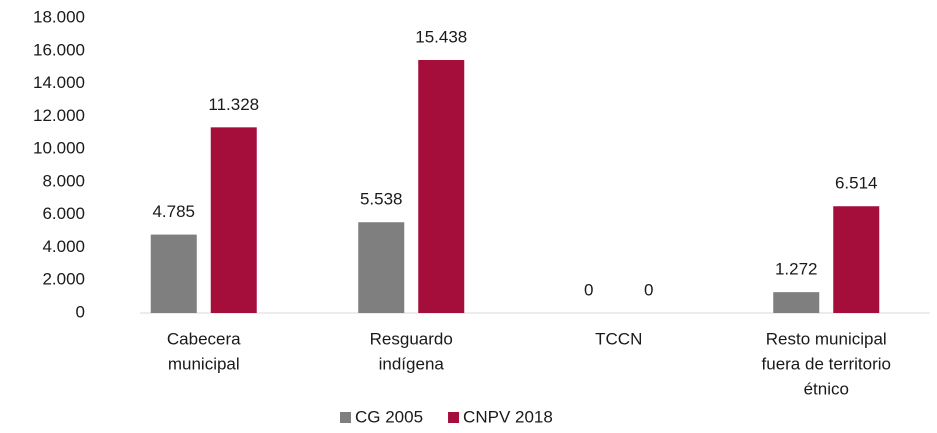 The width and height of the screenshot is (937, 433). I want to click on y-tick-label: 16.000, so click(59, 49).